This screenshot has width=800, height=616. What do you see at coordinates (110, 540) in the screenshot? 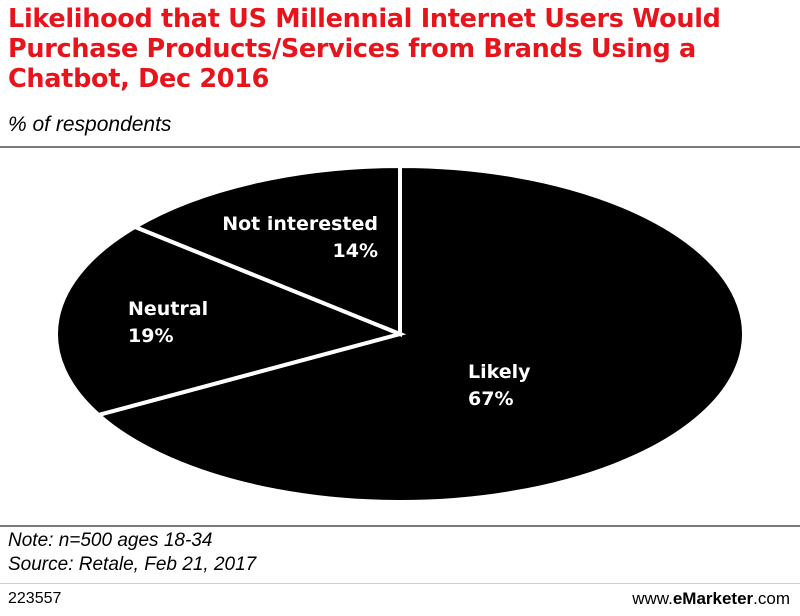
I see `chart-note: Note: n=500 ages 18-34` at bounding box center [110, 540].